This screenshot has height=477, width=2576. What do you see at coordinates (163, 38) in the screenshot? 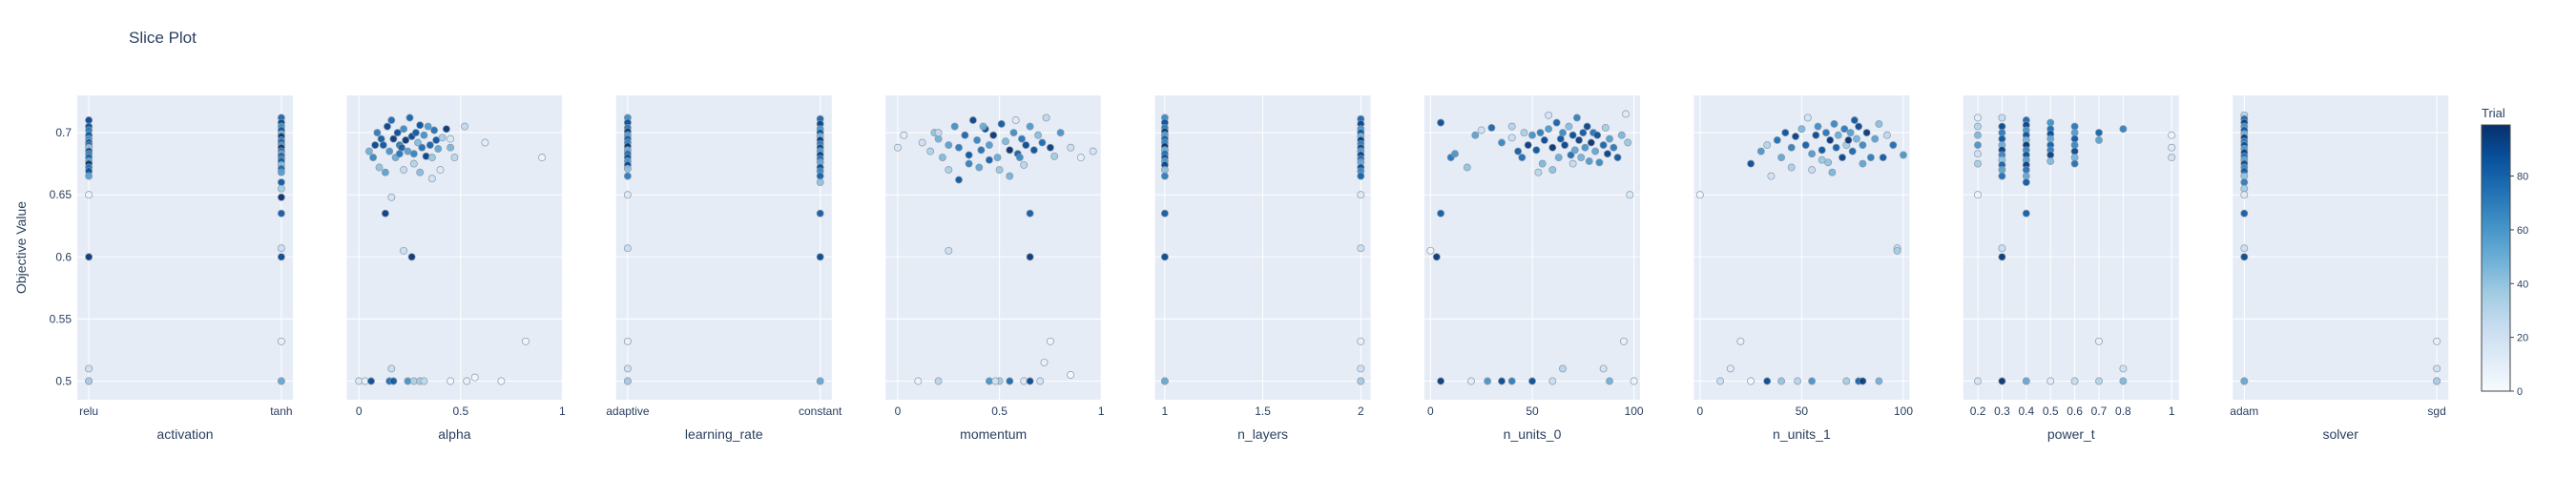
I see `chart-title: Slice Plot` at bounding box center [163, 38].